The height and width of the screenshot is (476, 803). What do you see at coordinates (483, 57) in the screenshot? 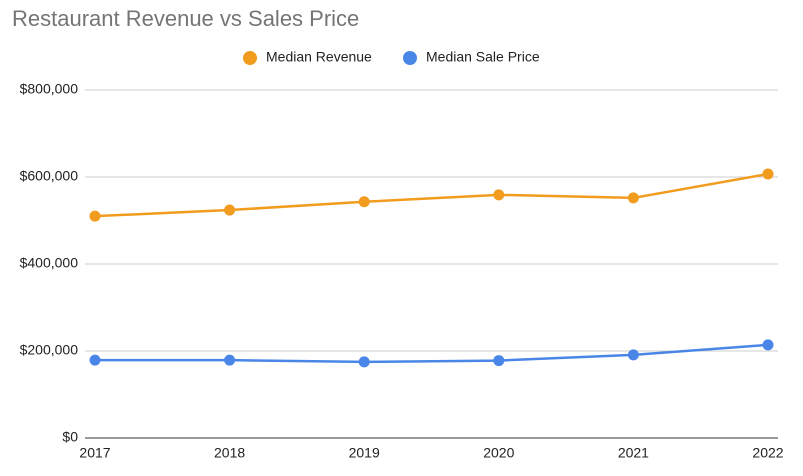
I see `legend-label: Median Sale Price` at bounding box center [483, 57].